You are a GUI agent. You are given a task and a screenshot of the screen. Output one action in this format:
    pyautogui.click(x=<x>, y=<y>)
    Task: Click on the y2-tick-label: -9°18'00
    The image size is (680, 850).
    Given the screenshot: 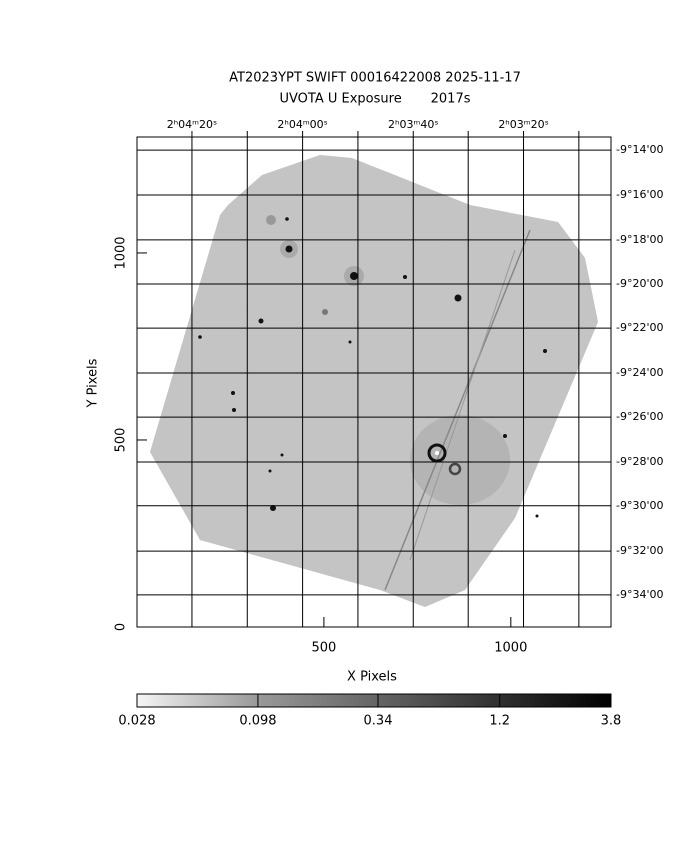 What is the action you would take?
    pyautogui.click(x=640, y=239)
    